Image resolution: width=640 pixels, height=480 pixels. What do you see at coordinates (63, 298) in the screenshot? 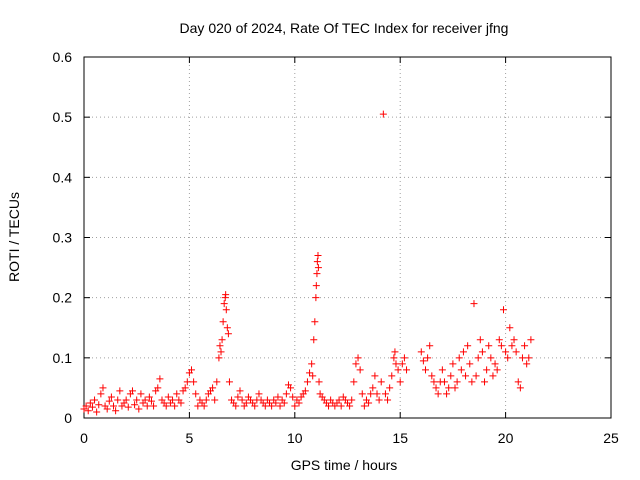
I see `y-tick-label: 0.2` at bounding box center [63, 298].